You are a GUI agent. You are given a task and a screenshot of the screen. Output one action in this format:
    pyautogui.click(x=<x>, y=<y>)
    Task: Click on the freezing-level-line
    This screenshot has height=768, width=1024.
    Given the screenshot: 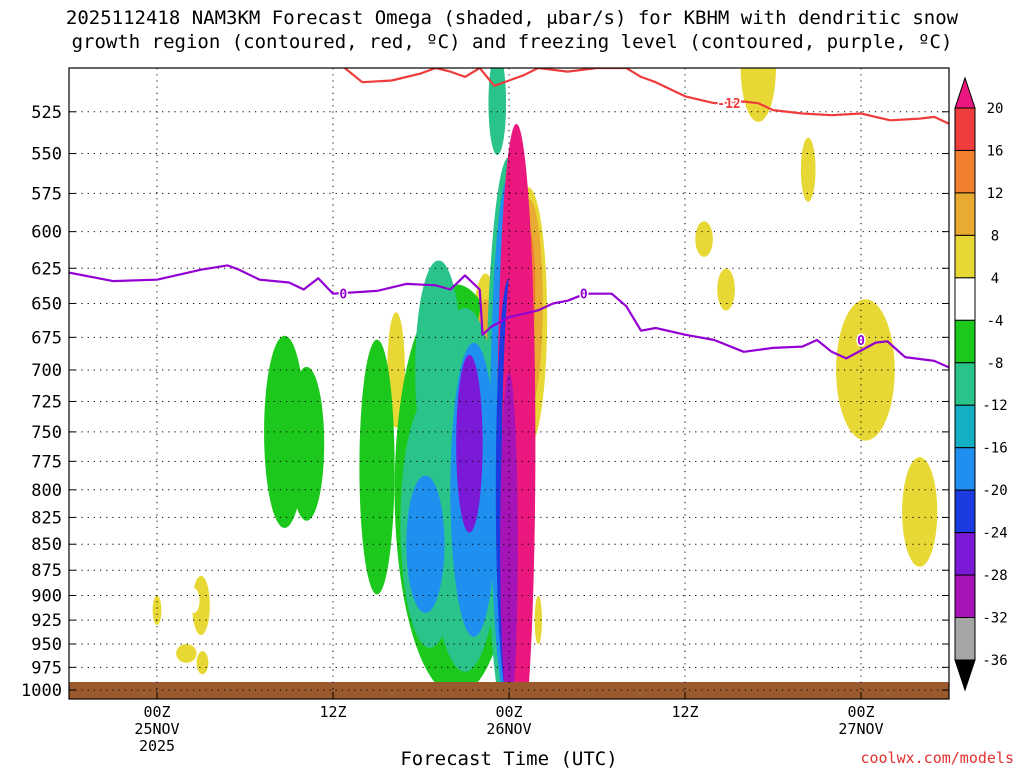 What is the action you would take?
    pyautogui.click(x=509, y=316)
    